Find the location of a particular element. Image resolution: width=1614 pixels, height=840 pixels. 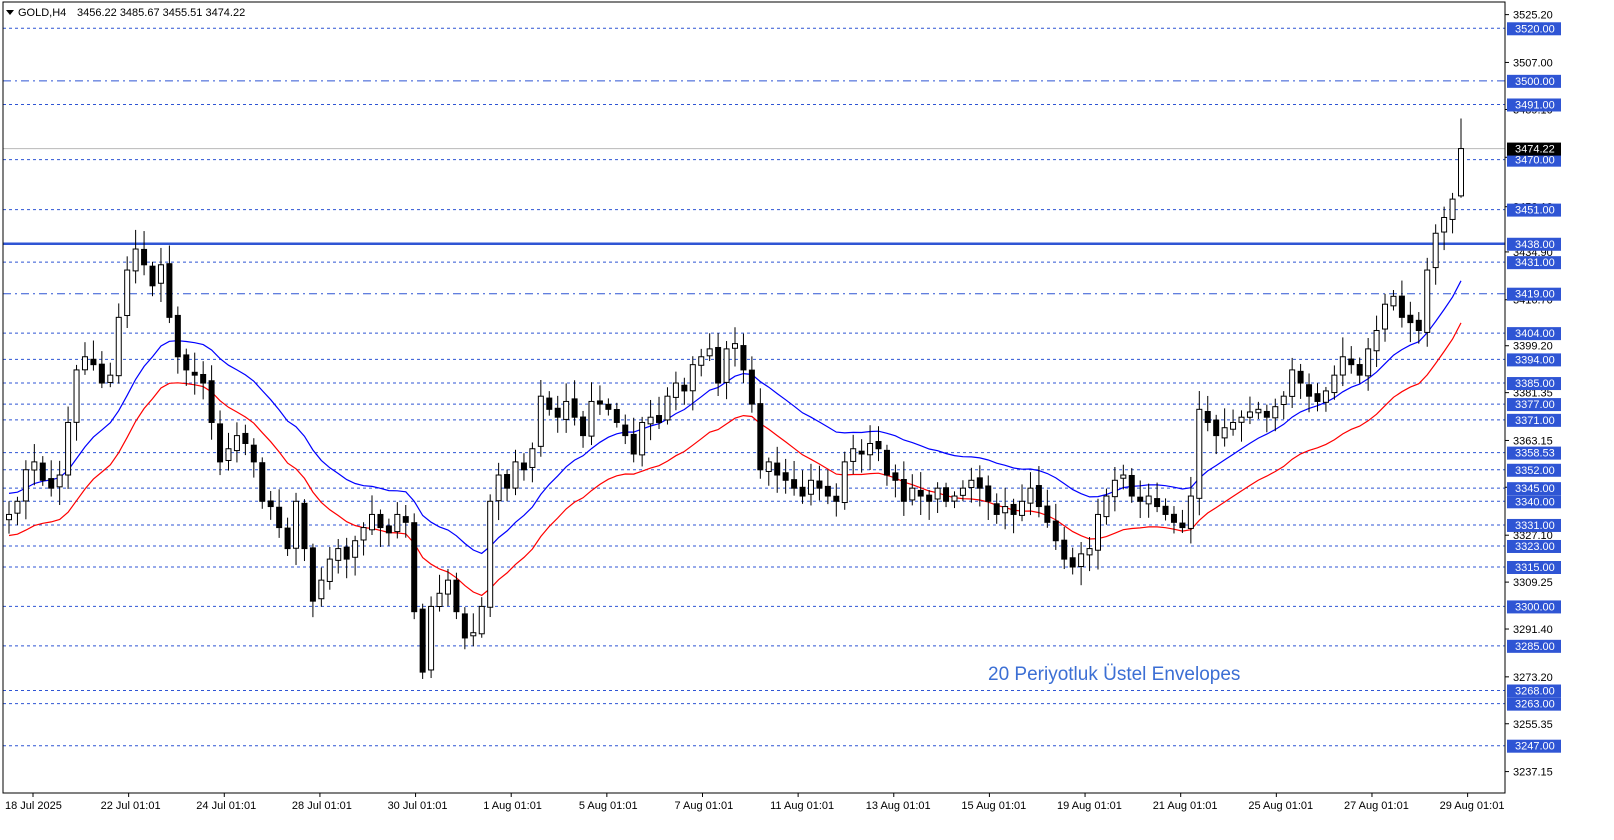

symbol-dropdown-icon is located at coordinates (10, 12).